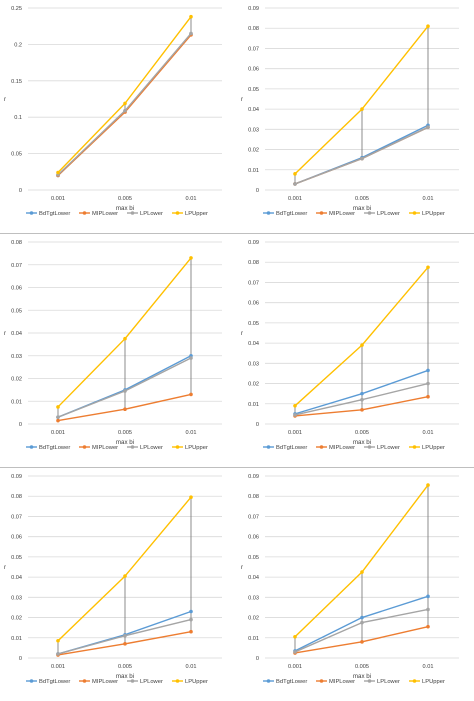 This screenshot has width=474, height=701. I want to click on y-axis-title: r, so click(5, 567).